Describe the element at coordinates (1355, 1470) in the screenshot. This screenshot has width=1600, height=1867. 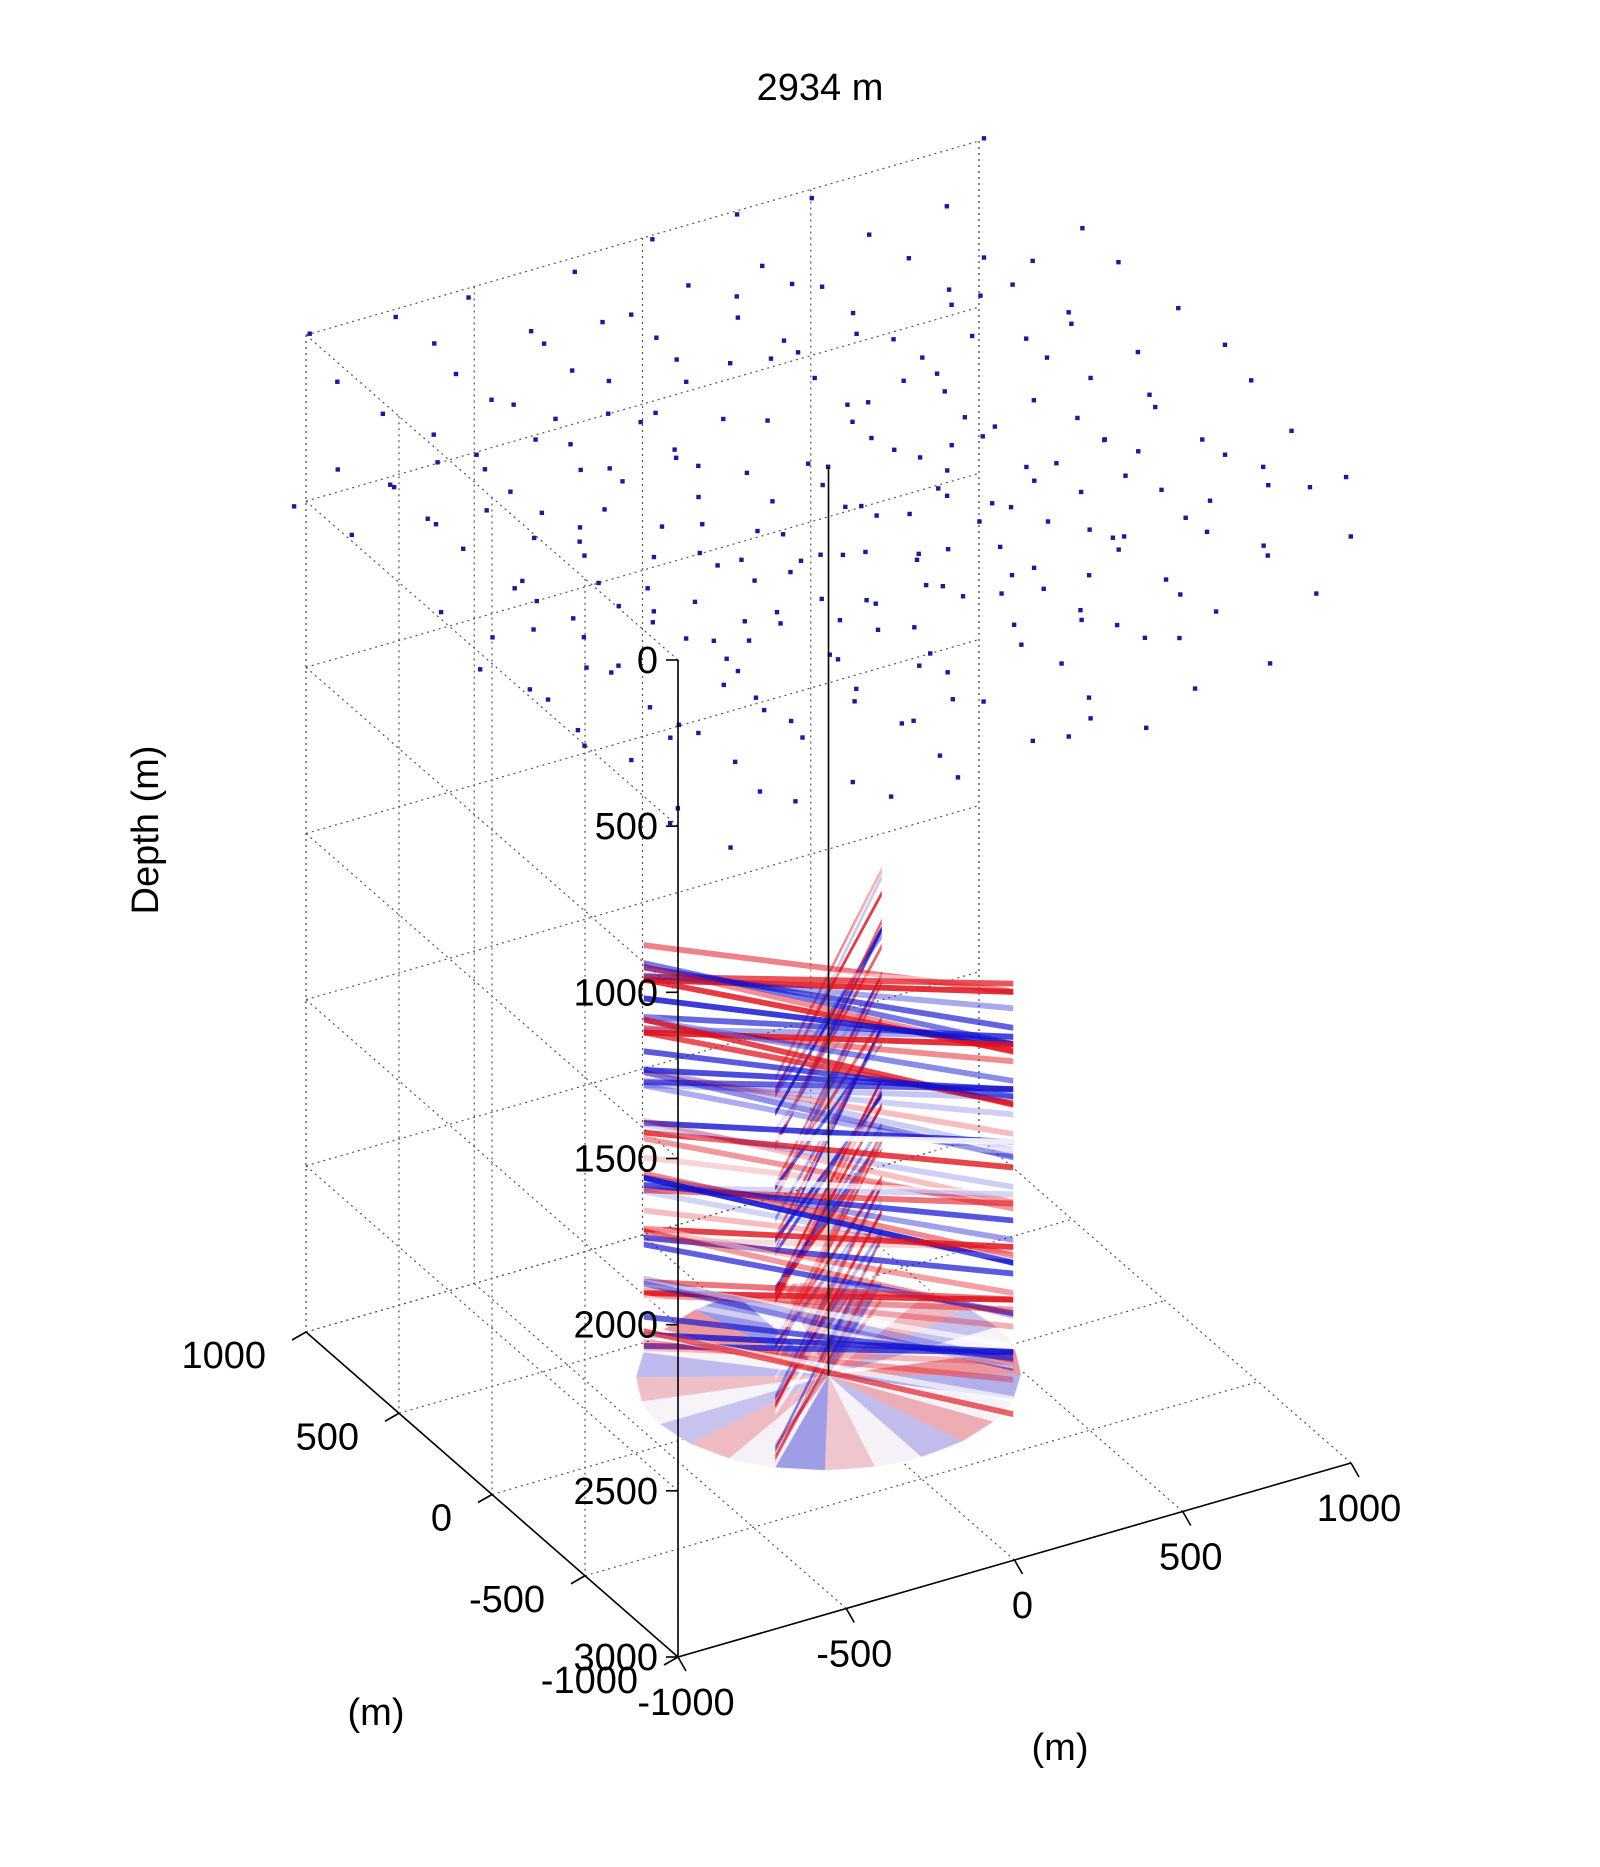
I see `x-tick-mark` at that location.